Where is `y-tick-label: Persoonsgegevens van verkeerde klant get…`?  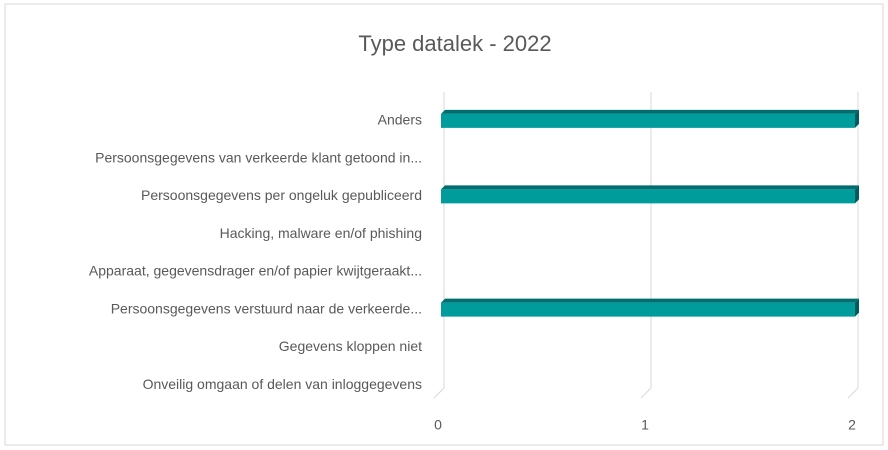
y-tick-label: Persoonsgegevens van verkeerde klant get… is located at coordinates (258, 157).